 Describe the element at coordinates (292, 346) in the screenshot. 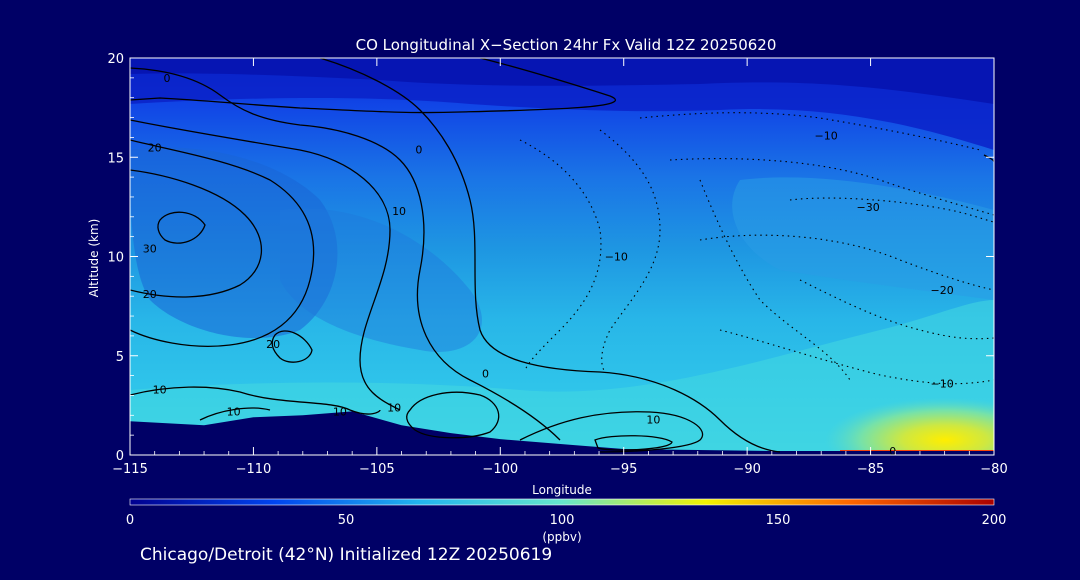

I see `contour-twenty-loop` at that location.